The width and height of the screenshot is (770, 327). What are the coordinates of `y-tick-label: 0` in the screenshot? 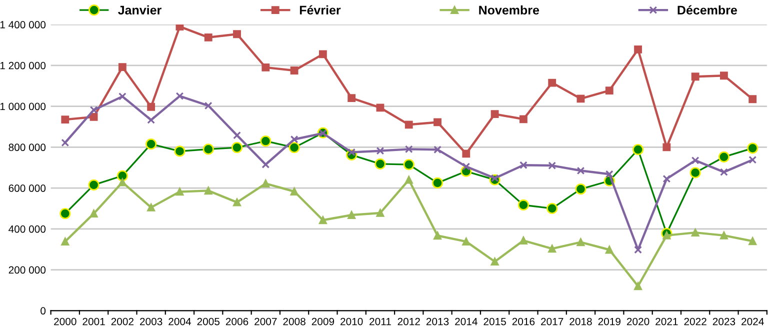 It's located at (43, 311).